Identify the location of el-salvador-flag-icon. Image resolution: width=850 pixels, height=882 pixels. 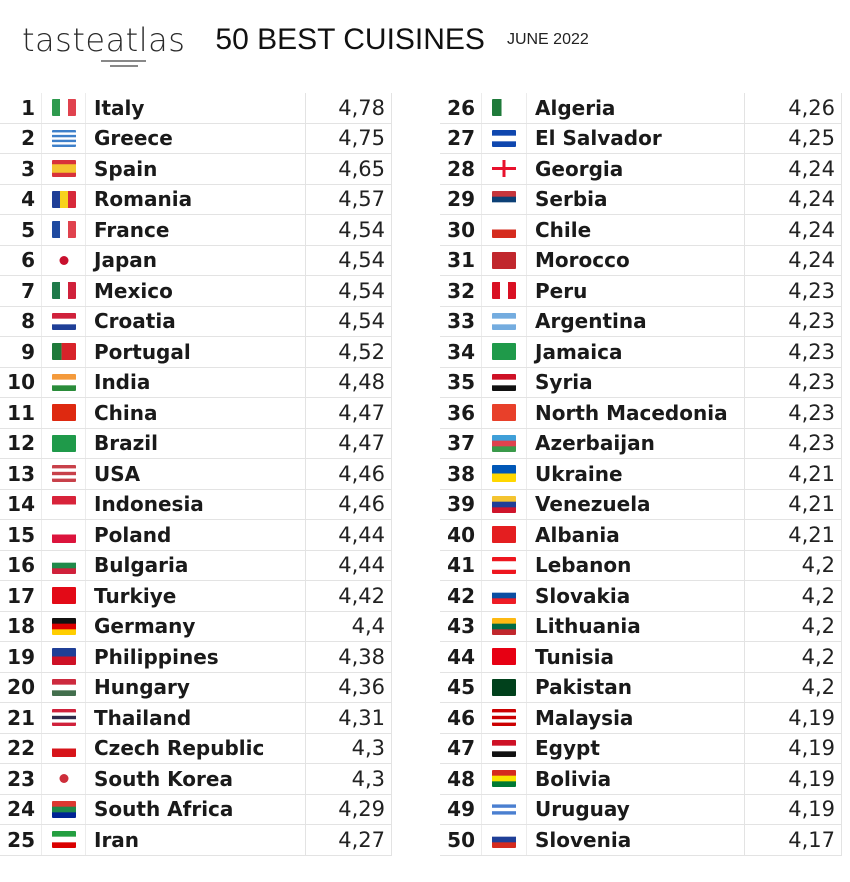
(504, 138).